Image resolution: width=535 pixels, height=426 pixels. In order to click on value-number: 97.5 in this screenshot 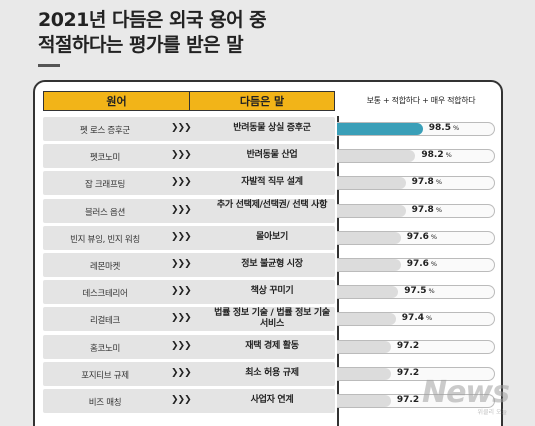, I will do `click(415, 291)`.